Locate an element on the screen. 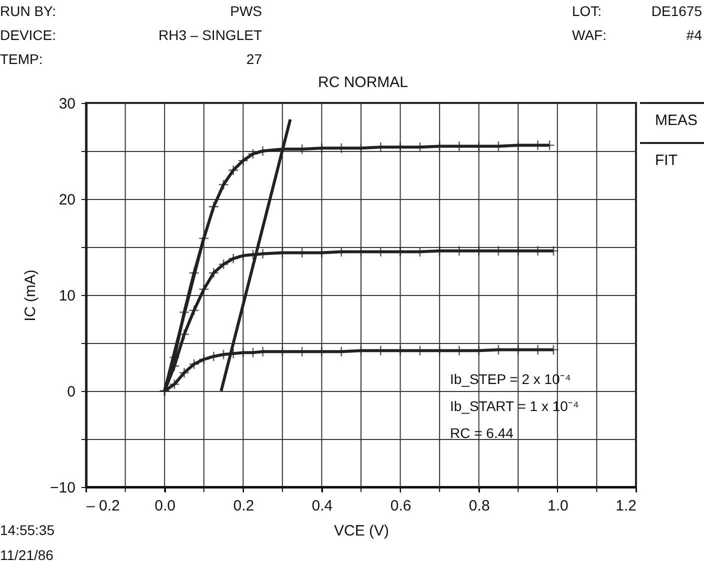 The image size is (704, 571). chart-title: RC NORMAL is located at coordinates (363, 82).